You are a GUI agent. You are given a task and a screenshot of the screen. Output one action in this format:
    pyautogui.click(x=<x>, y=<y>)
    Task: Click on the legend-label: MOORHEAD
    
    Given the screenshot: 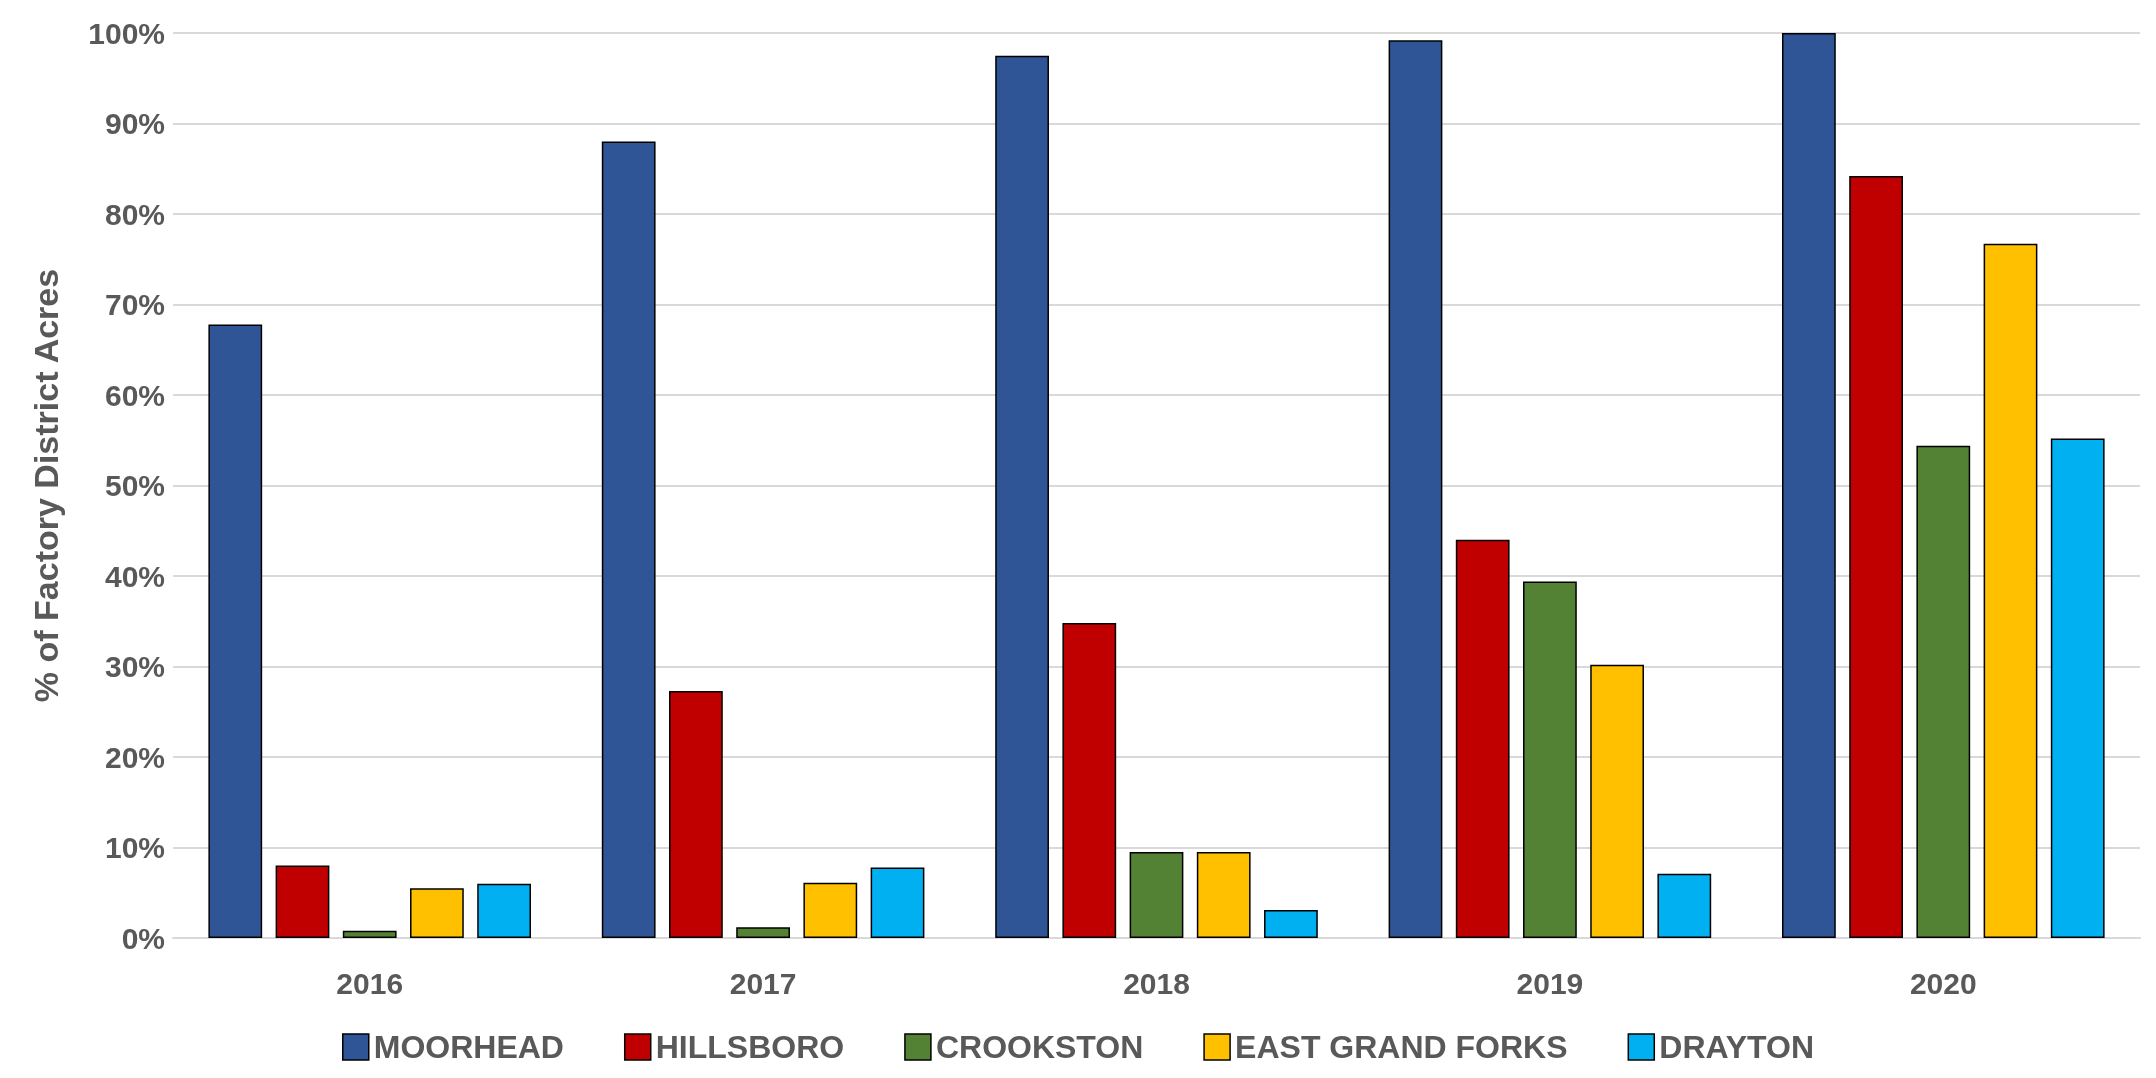 What is the action you would take?
    pyautogui.click(x=468, y=1047)
    